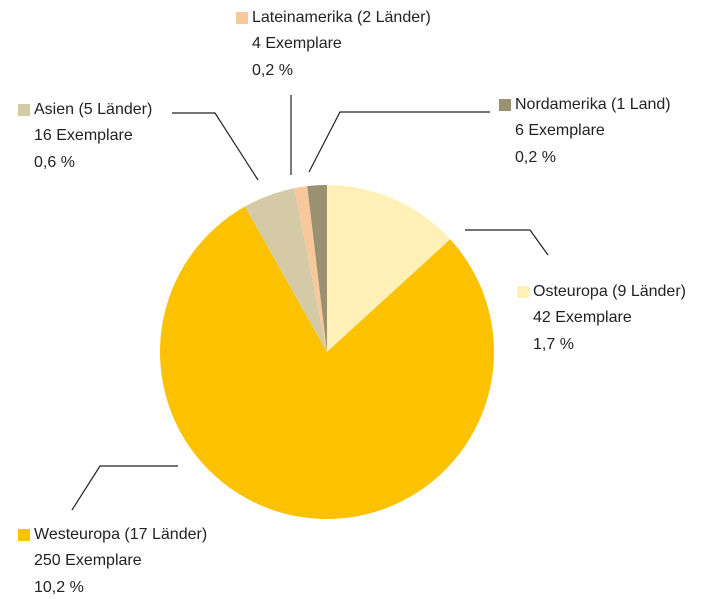  I want to click on slice-label: Osteuropa (9 Länder), so click(609, 291).